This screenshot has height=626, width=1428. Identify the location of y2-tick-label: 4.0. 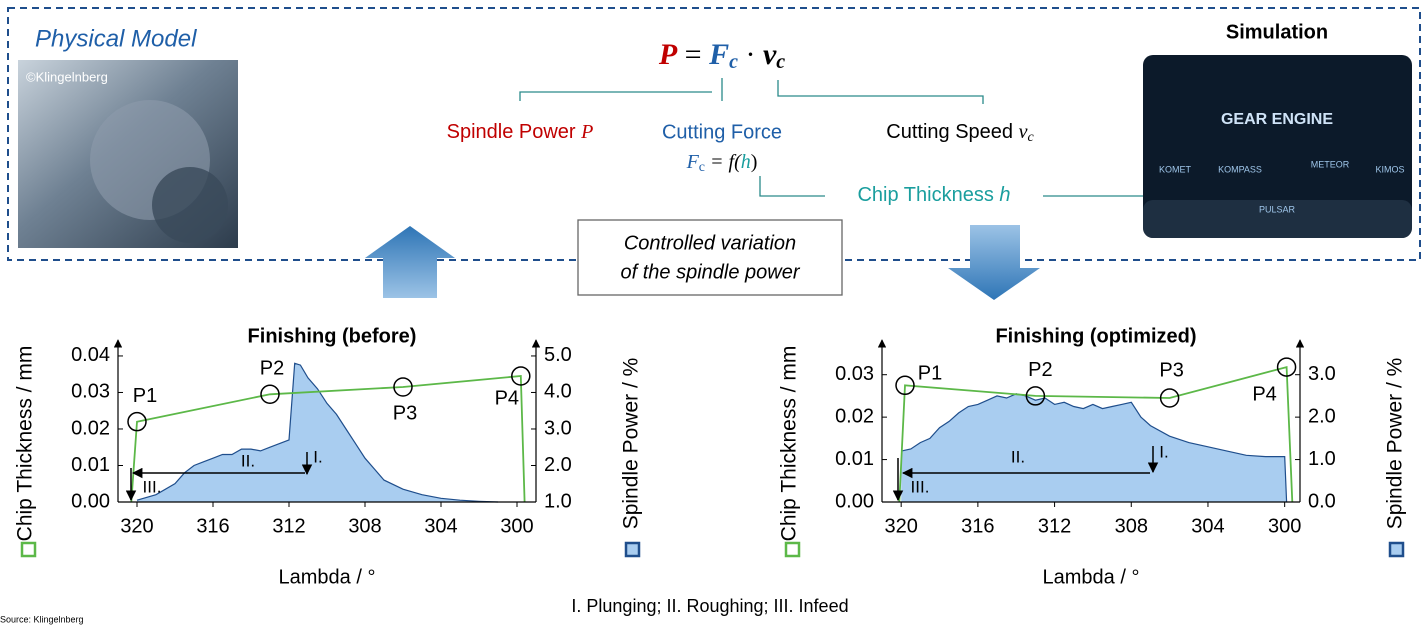
(558, 392).